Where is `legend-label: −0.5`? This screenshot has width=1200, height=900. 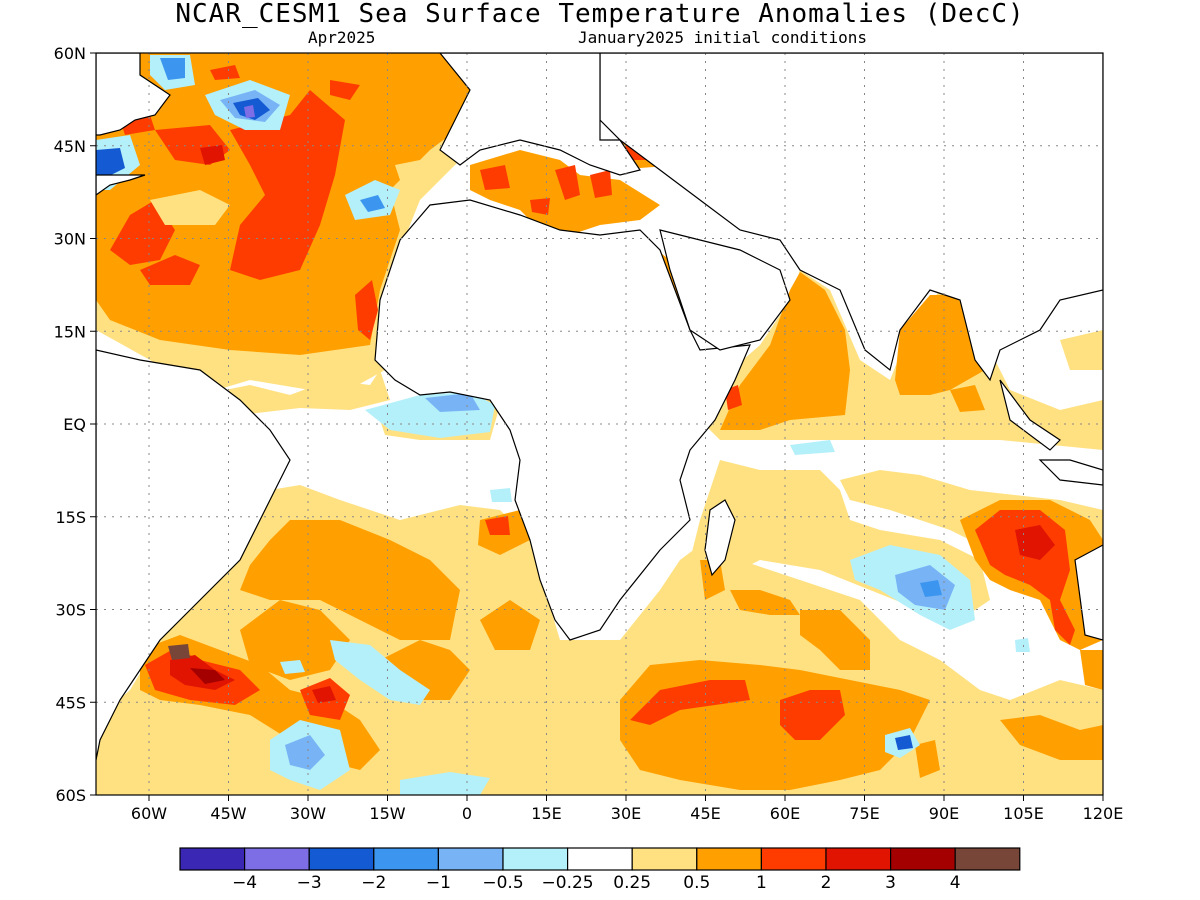 legend-label: −0.5 is located at coordinates (502, 883).